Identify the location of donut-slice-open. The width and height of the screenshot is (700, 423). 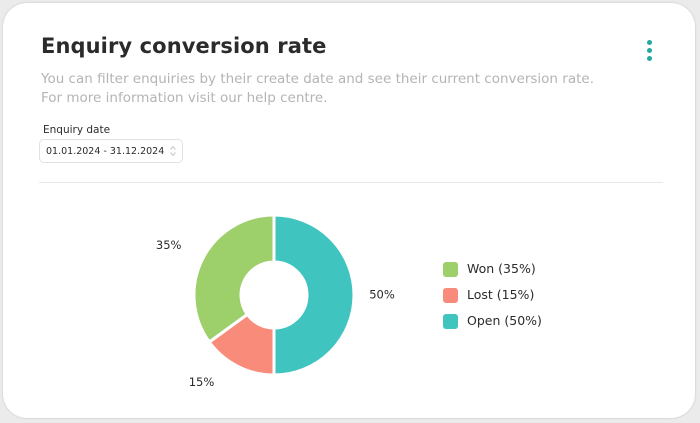
(314, 295).